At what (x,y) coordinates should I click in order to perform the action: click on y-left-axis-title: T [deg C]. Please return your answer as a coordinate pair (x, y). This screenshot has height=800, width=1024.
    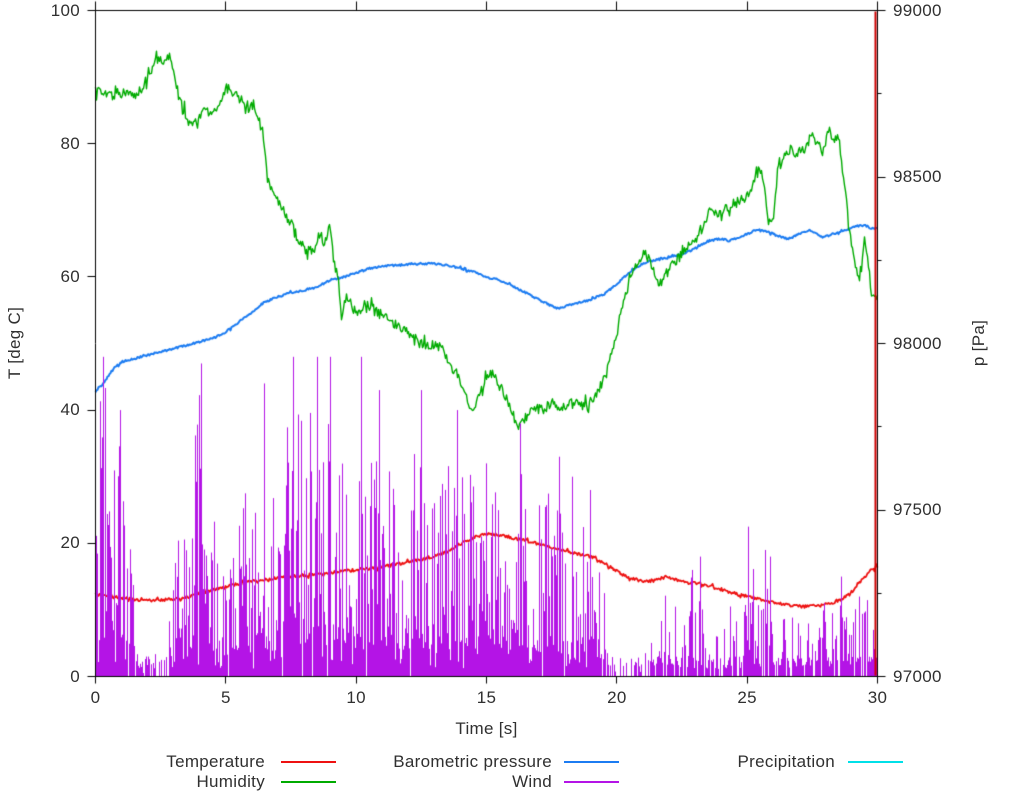
    Looking at the image, I should click on (14, 343).